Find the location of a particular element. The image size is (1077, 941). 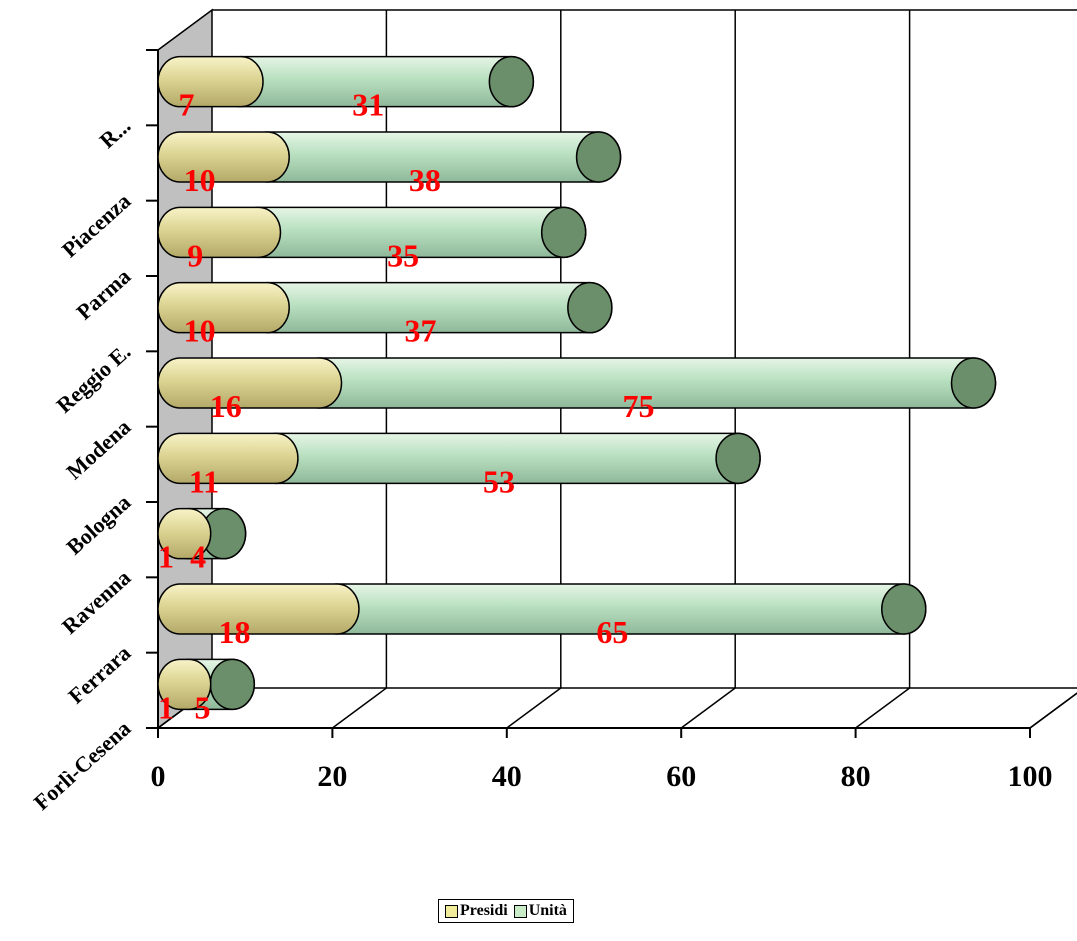

floor is located at coordinates (616, 708).